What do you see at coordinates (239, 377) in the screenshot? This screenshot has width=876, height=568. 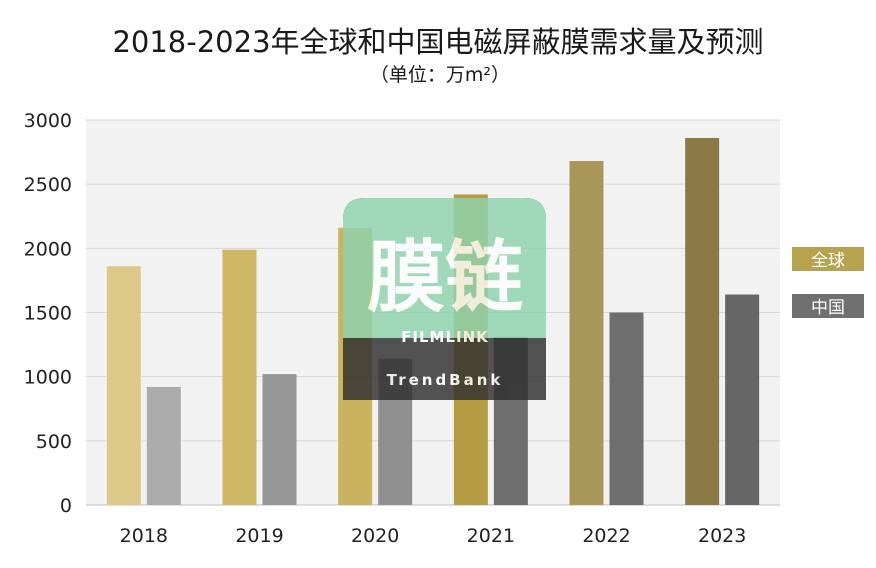 I see `bar-global-2019` at bounding box center [239, 377].